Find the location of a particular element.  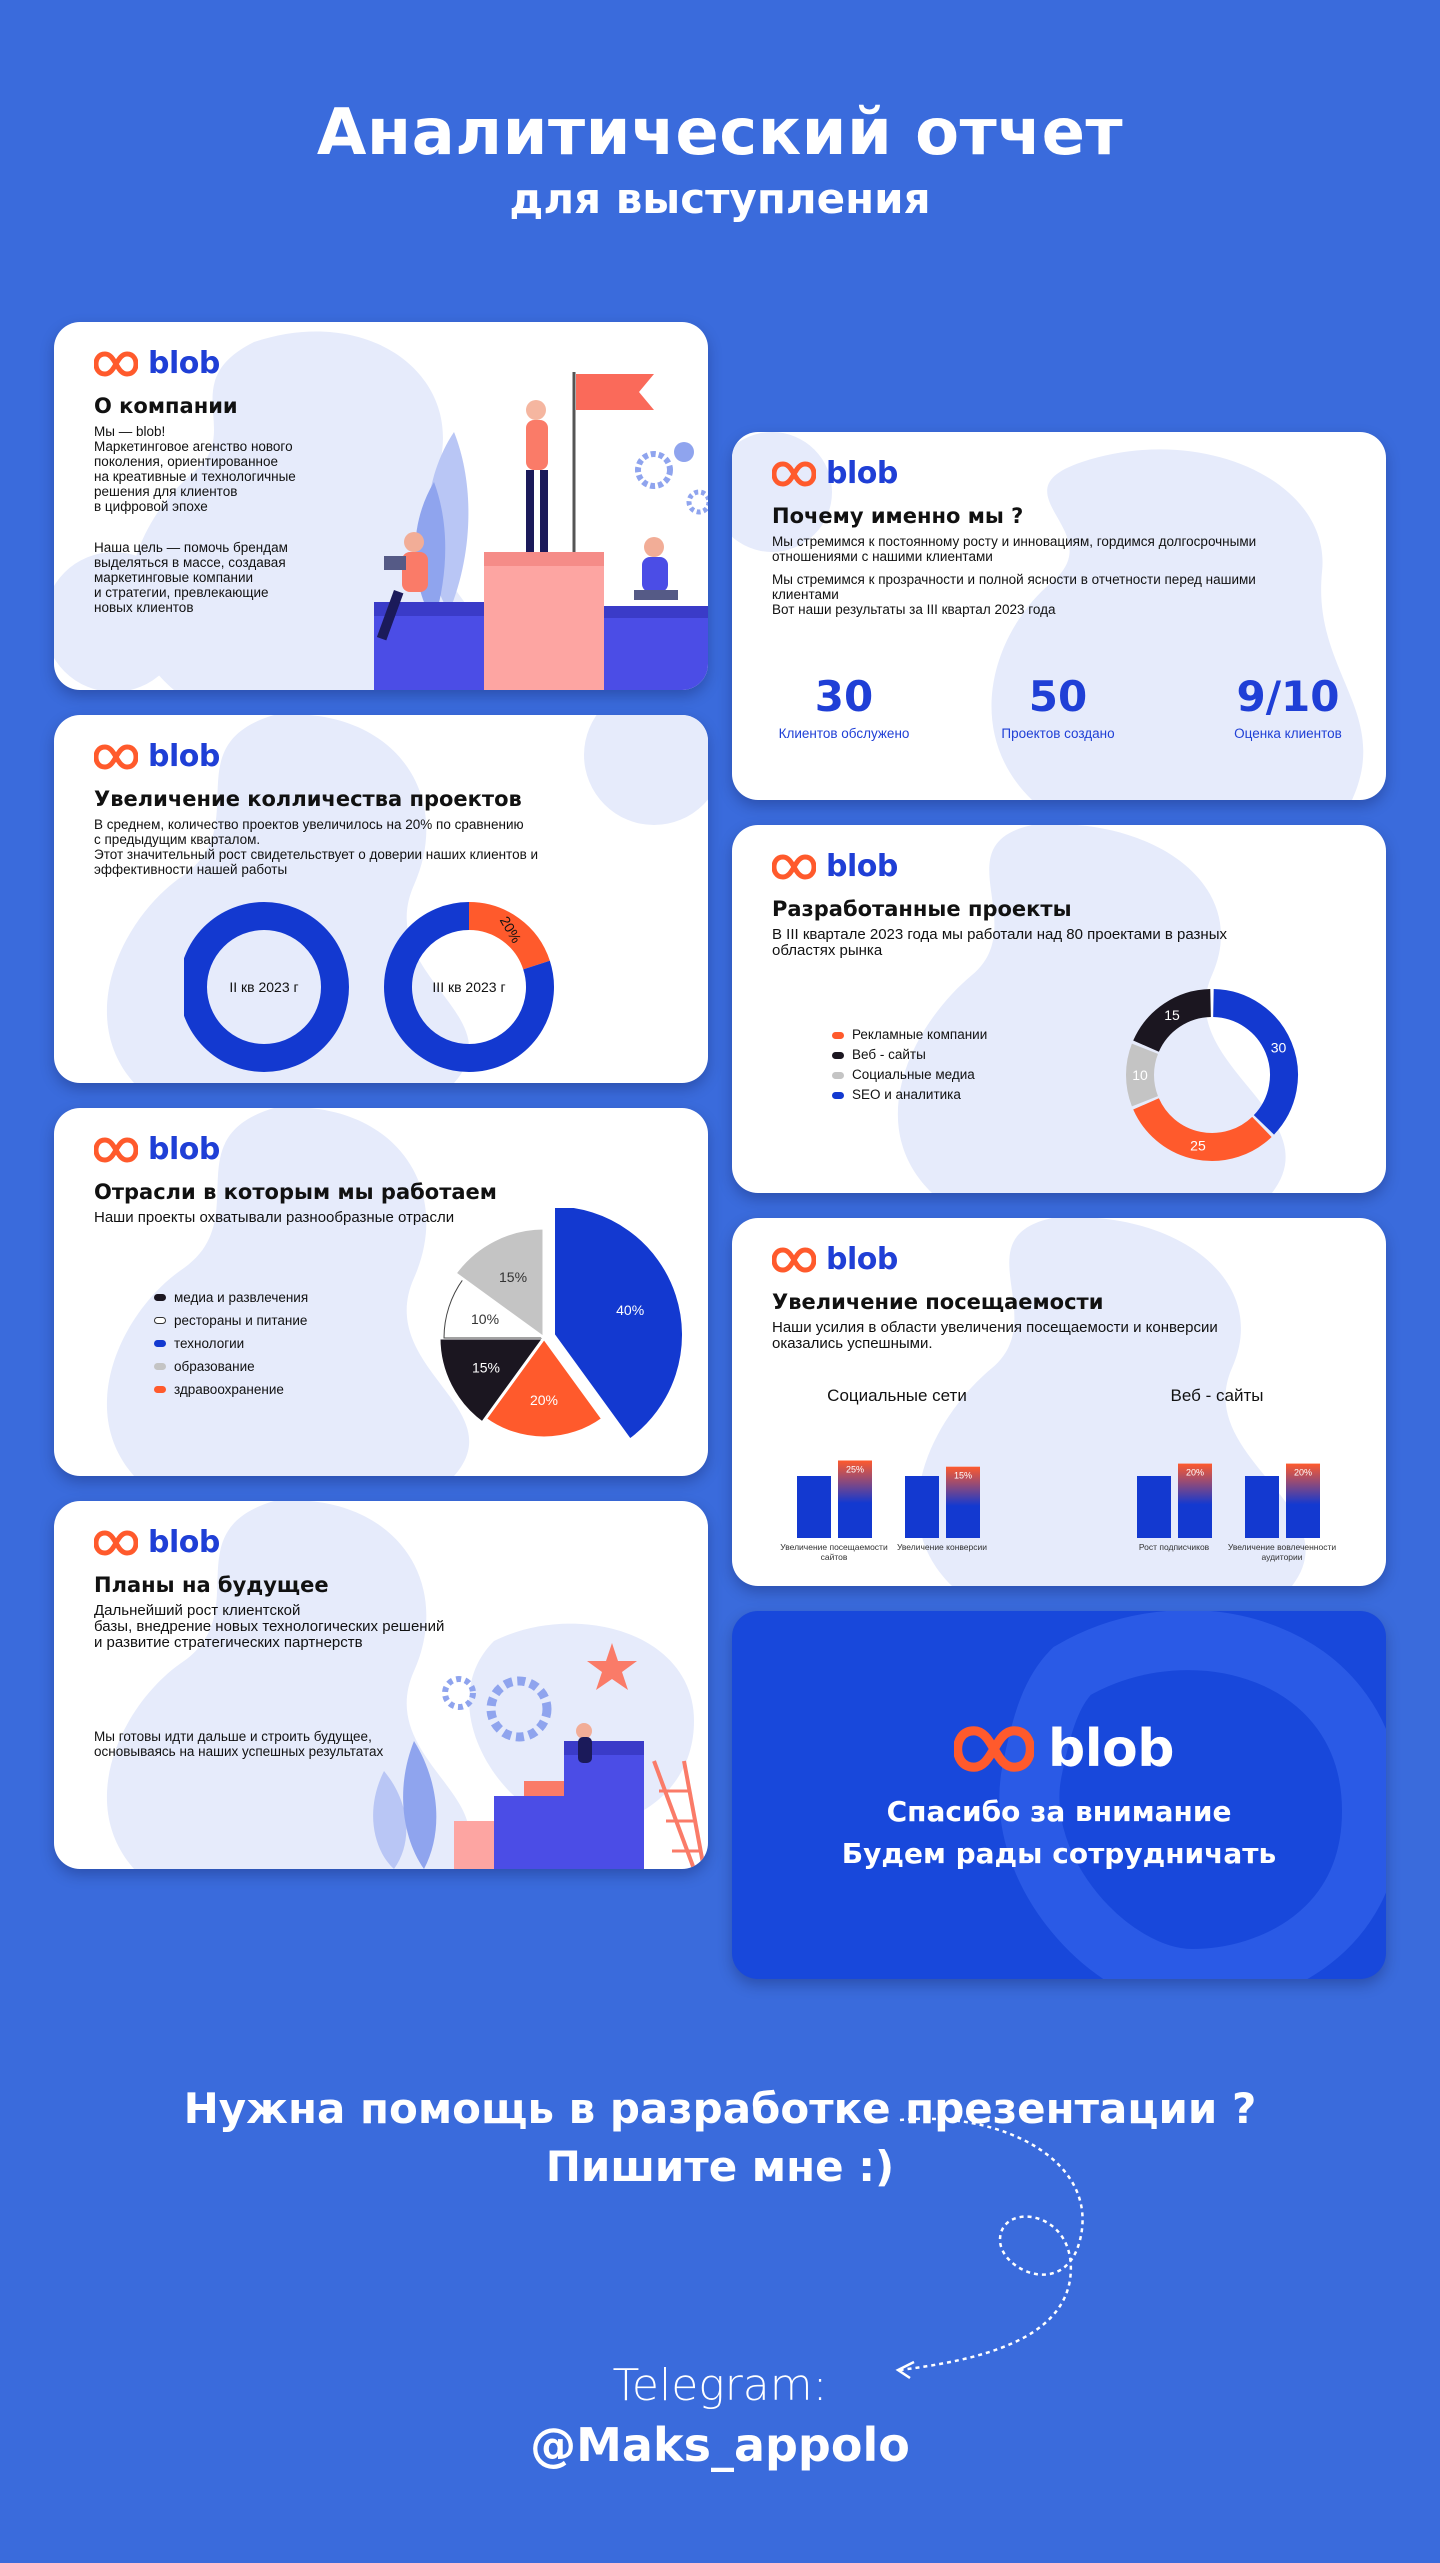

legend-item: Рекламные компании is located at coordinates (909, 1035).